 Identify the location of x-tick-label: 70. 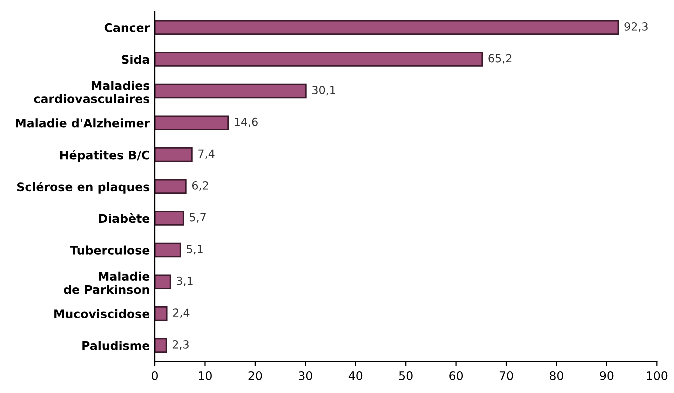
(507, 375).